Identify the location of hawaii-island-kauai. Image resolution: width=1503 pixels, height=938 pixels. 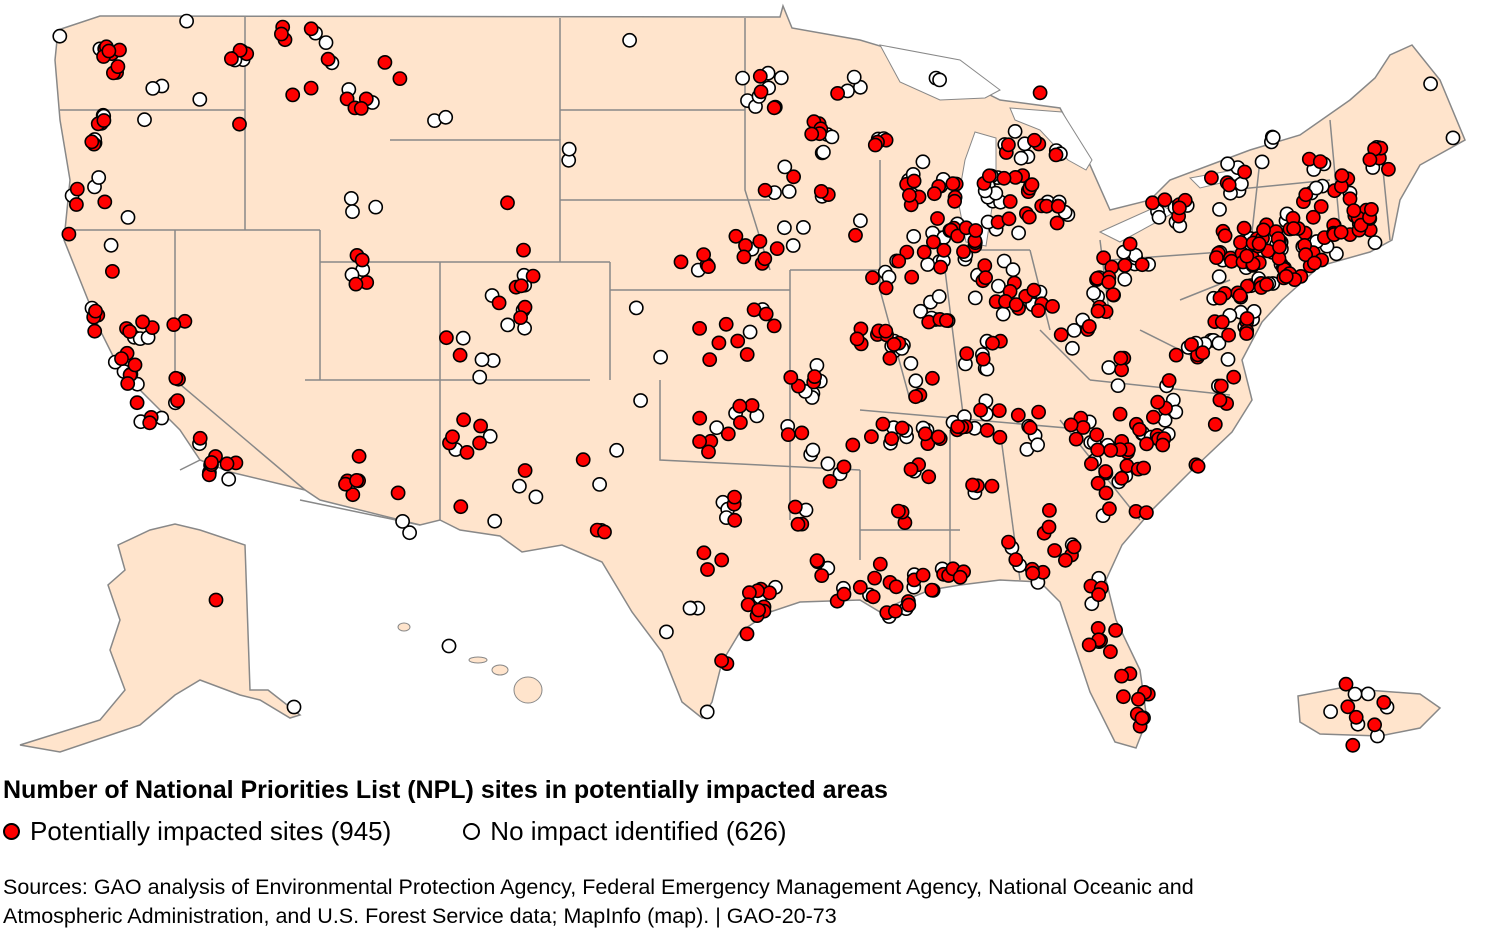
(404, 627).